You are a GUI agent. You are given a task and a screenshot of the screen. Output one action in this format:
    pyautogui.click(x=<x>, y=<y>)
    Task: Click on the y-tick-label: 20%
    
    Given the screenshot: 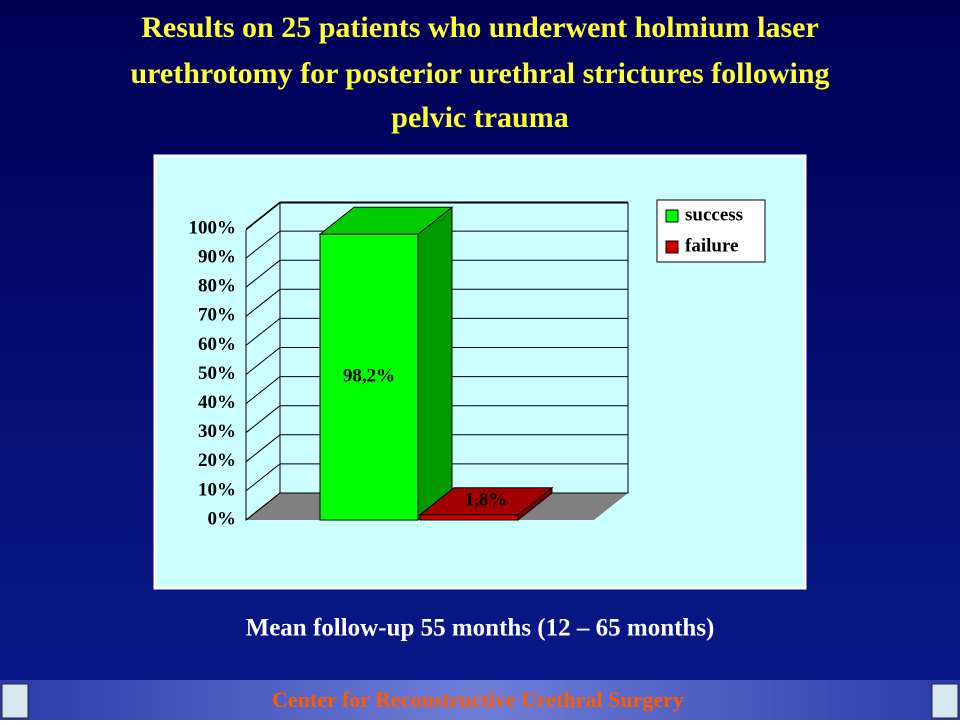 What is the action you would take?
    pyautogui.click(x=217, y=460)
    